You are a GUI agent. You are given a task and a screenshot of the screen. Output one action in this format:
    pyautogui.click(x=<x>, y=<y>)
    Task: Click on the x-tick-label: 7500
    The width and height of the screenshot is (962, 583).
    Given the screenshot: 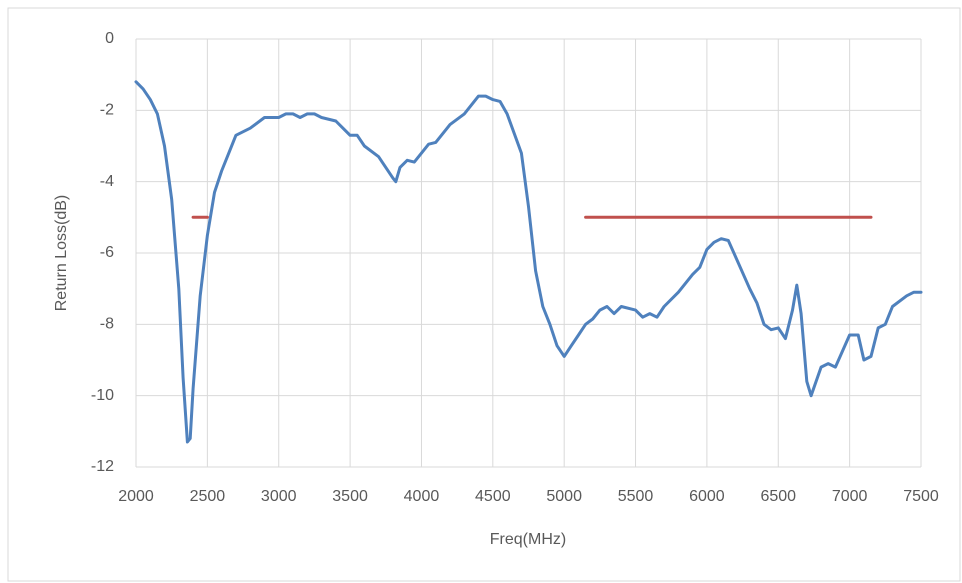 What is the action you would take?
    pyautogui.click(x=921, y=496)
    